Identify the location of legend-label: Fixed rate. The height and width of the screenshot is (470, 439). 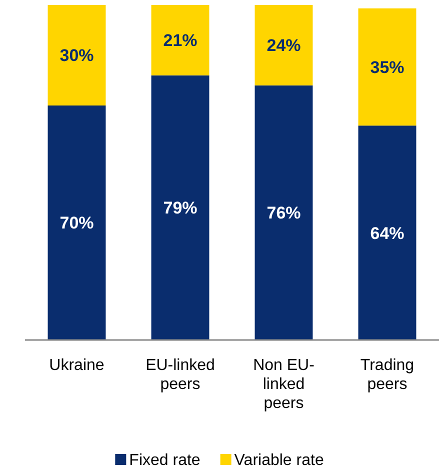
(164, 460).